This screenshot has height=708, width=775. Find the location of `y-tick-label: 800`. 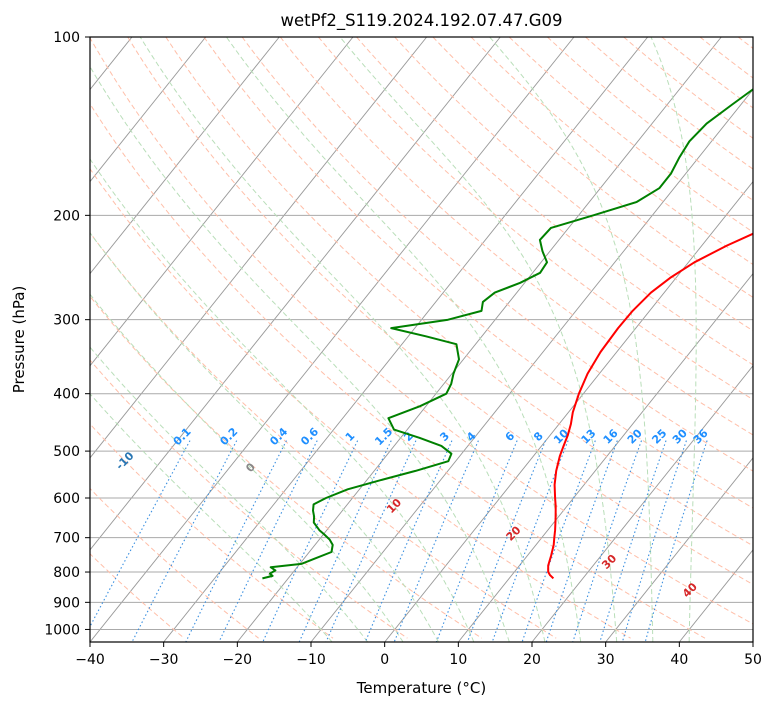

y-tick-label: 800 is located at coordinates (66, 573).